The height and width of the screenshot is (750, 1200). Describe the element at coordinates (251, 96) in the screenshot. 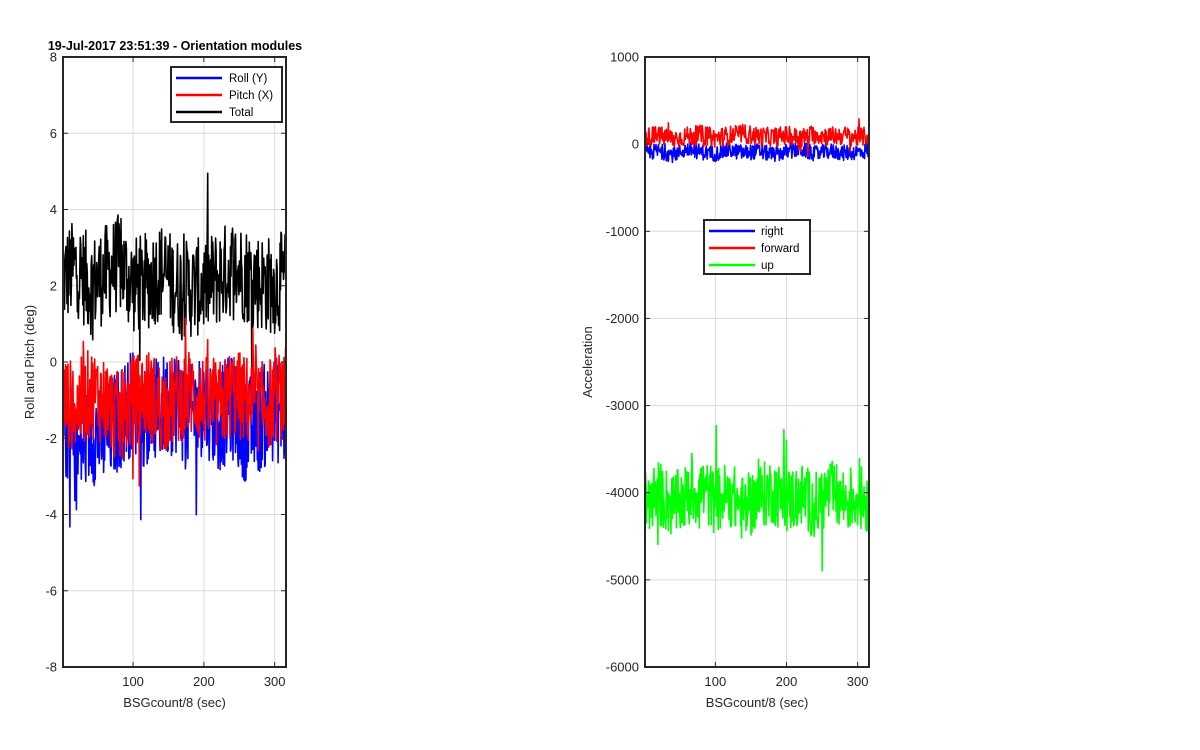

I see `legend-label: Pitch (X)` at that location.